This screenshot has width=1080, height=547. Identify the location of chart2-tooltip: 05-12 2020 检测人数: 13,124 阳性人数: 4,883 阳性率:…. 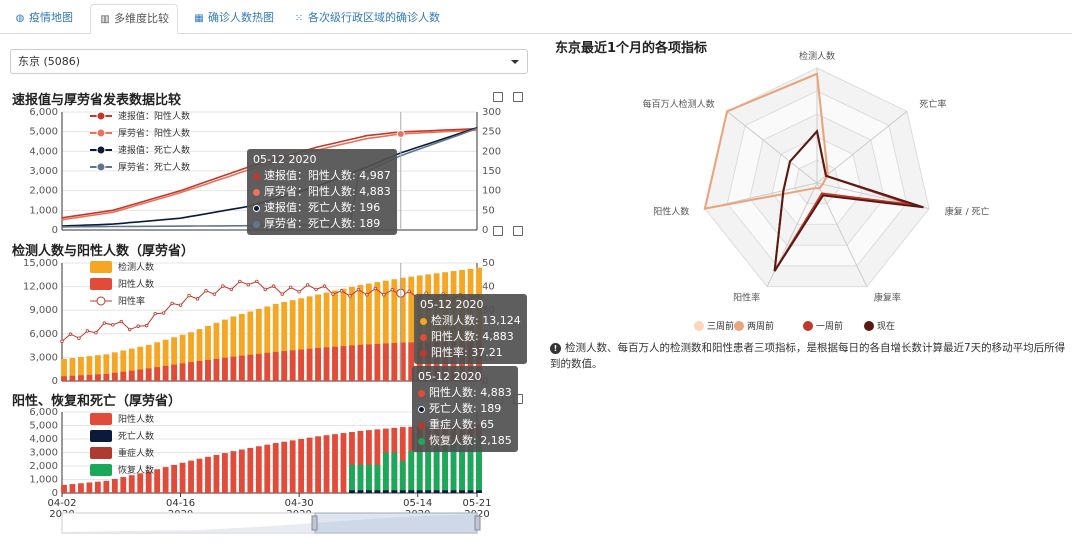
(470, 329).